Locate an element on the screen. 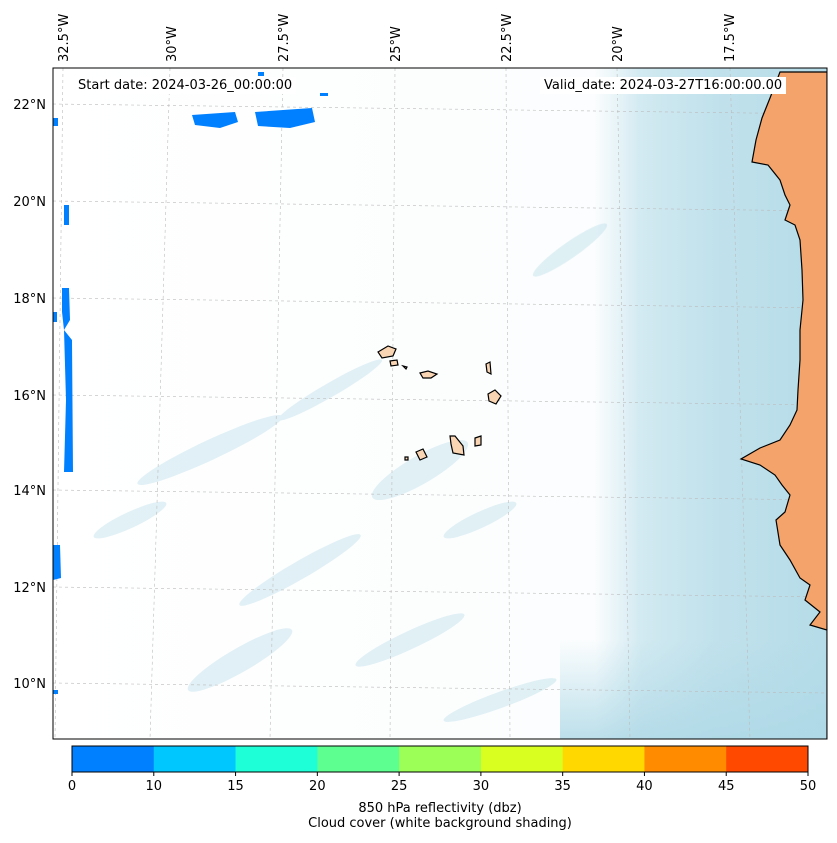 The height and width of the screenshot is (843, 837). lon-label: 27.5°W is located at coordinates (284, 38).